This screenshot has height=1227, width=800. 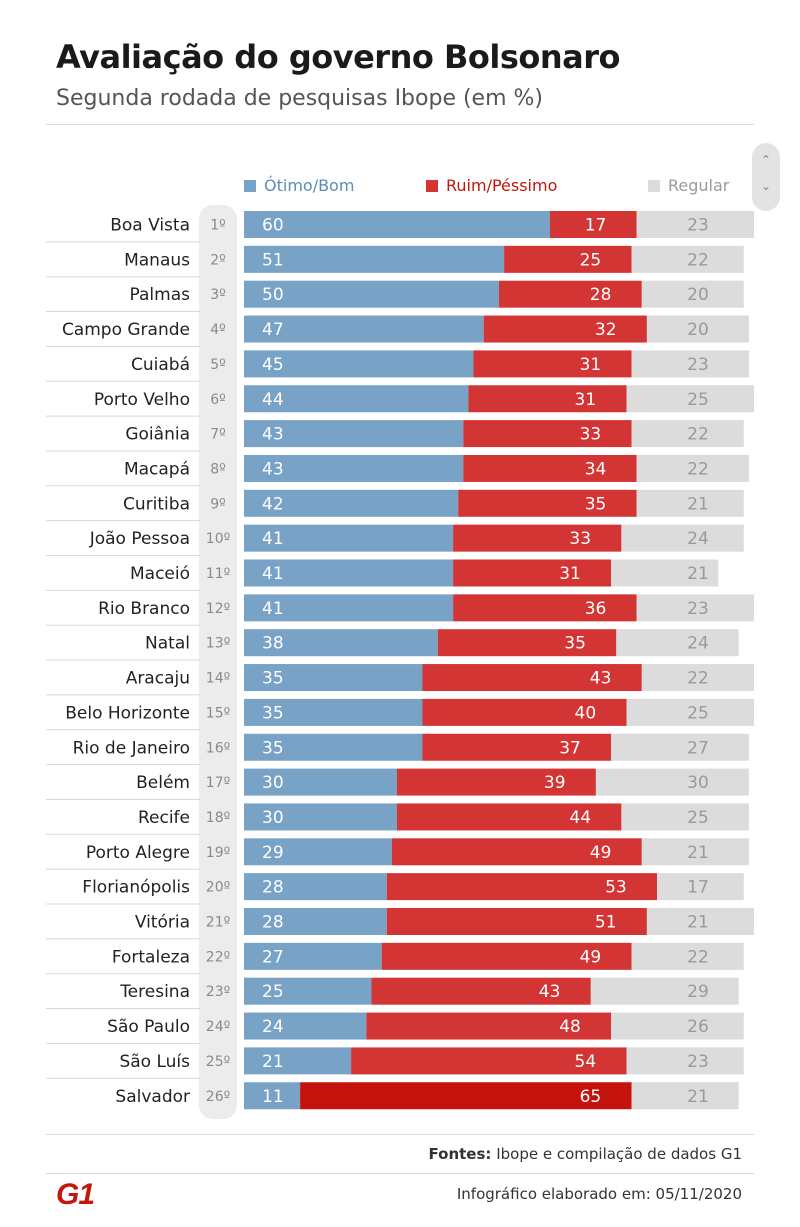 What do you see at coordinates (218, 818) in the screenshot?
I see `rank-label: 18º` at bounding box center [218, 818].